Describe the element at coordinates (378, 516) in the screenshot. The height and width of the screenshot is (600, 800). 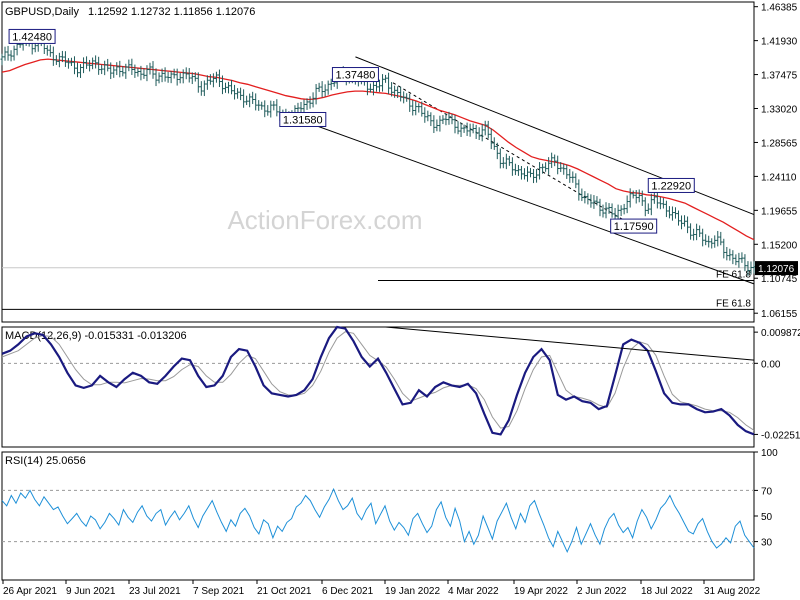
I see `rsi-levels` at that location.